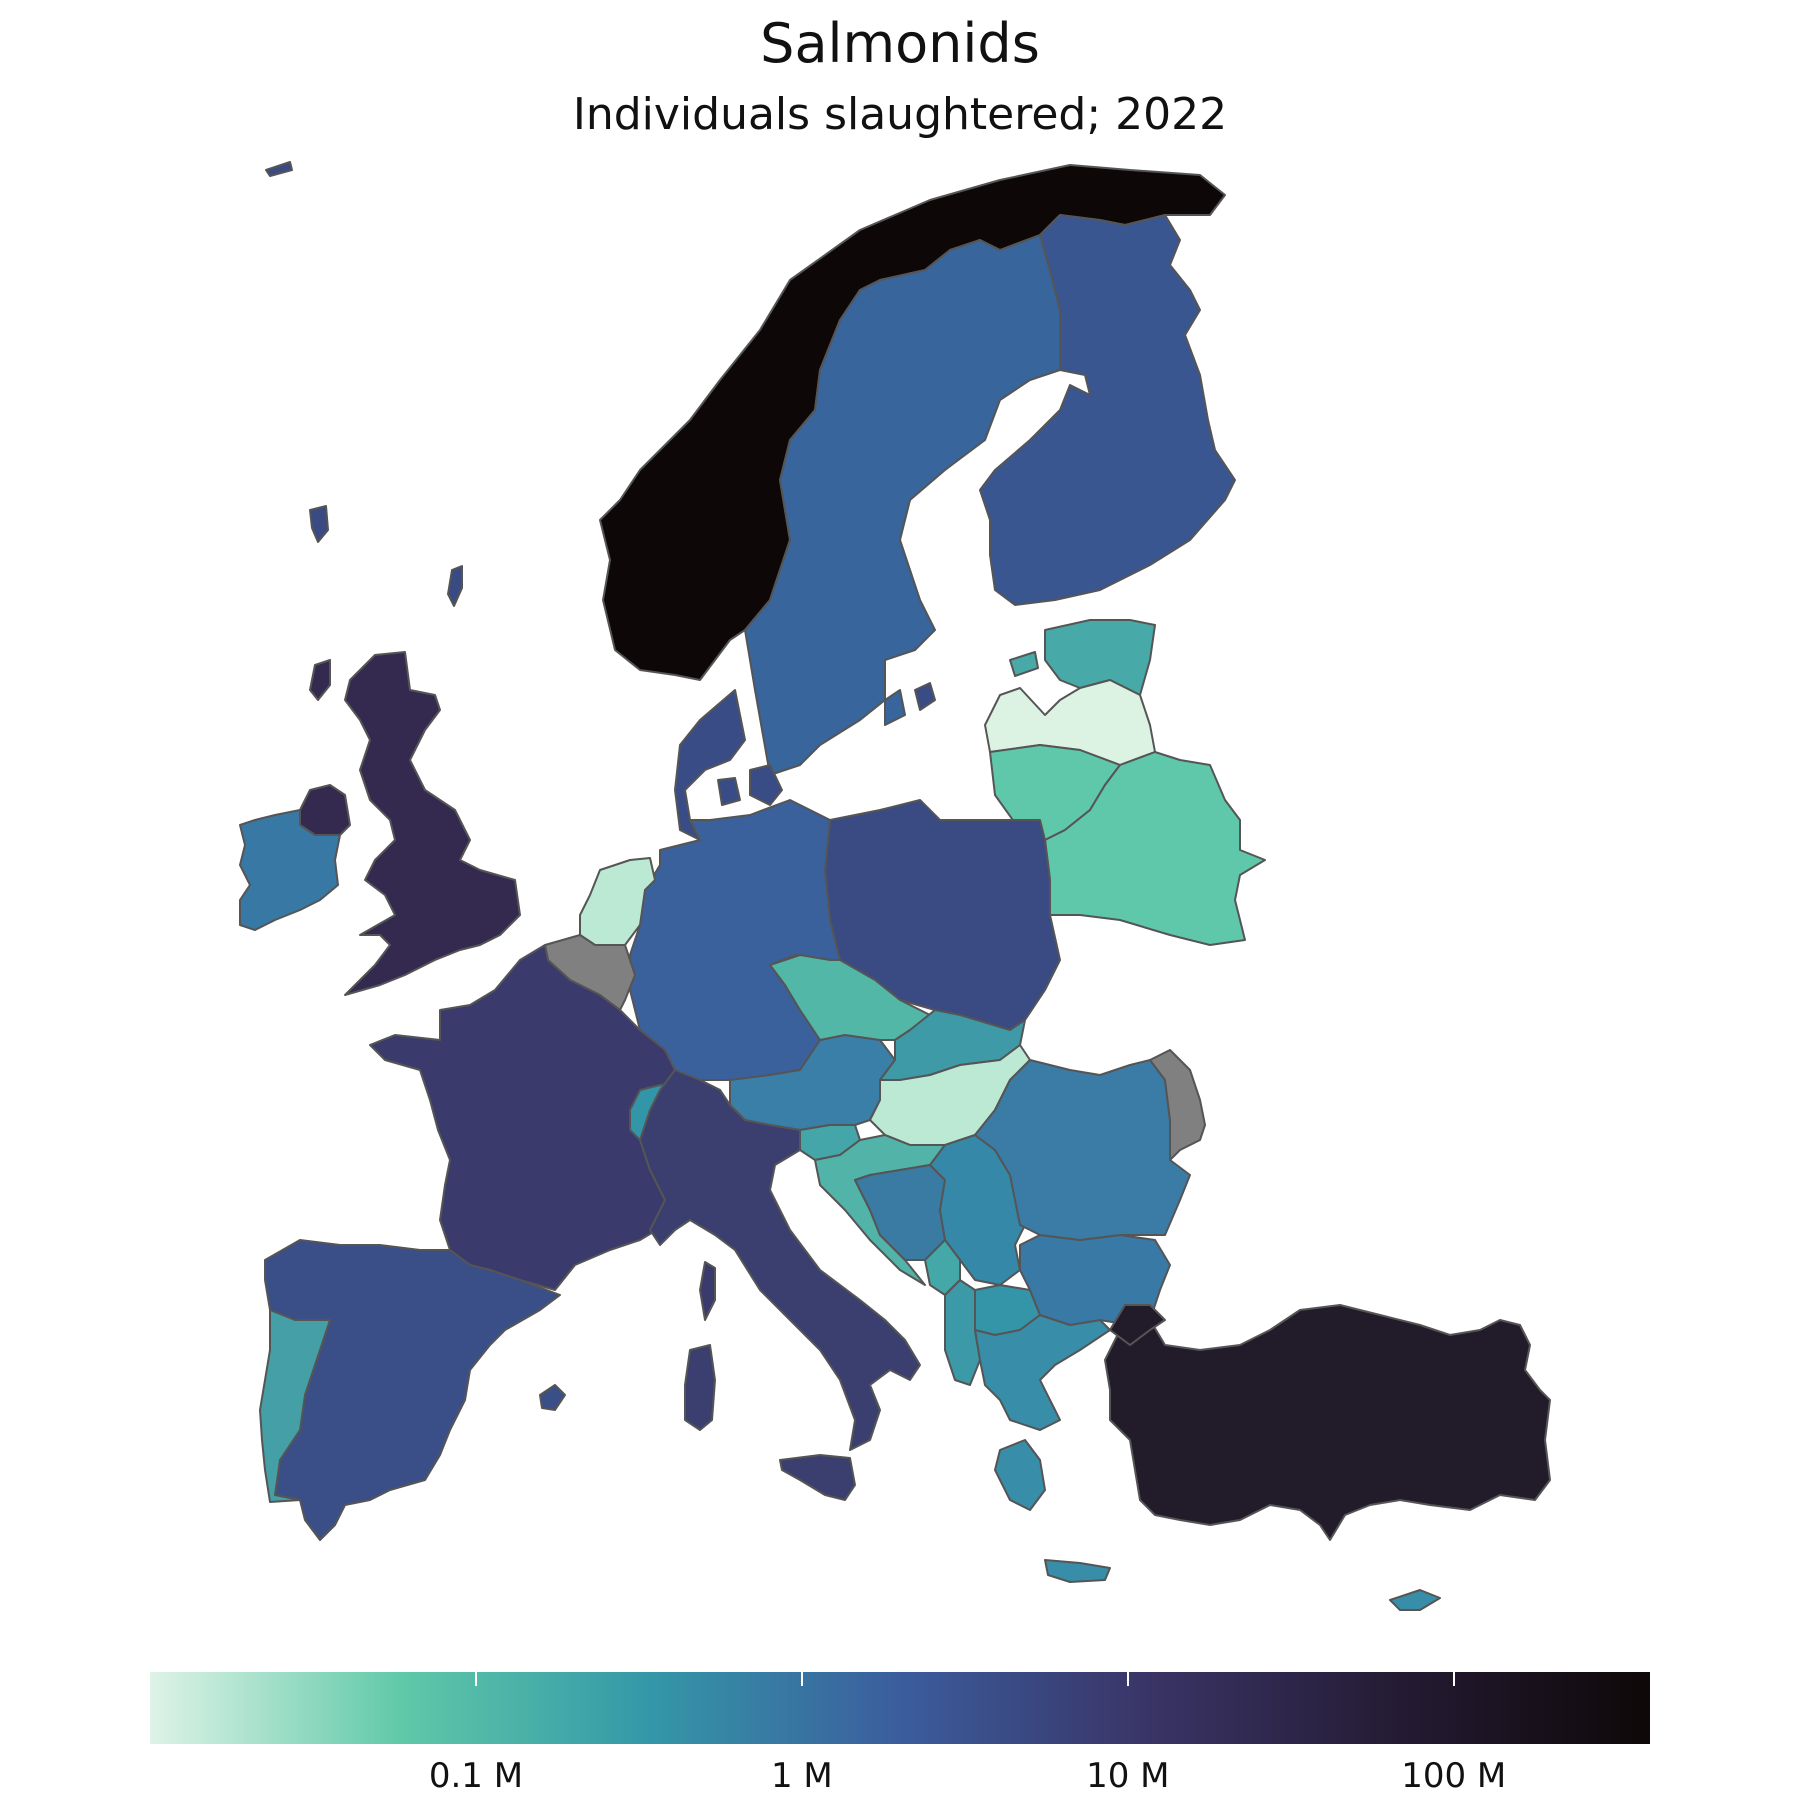  Describe the element at coordinates (900, 1708) in the screenshot. I see `colorbar` at that location.